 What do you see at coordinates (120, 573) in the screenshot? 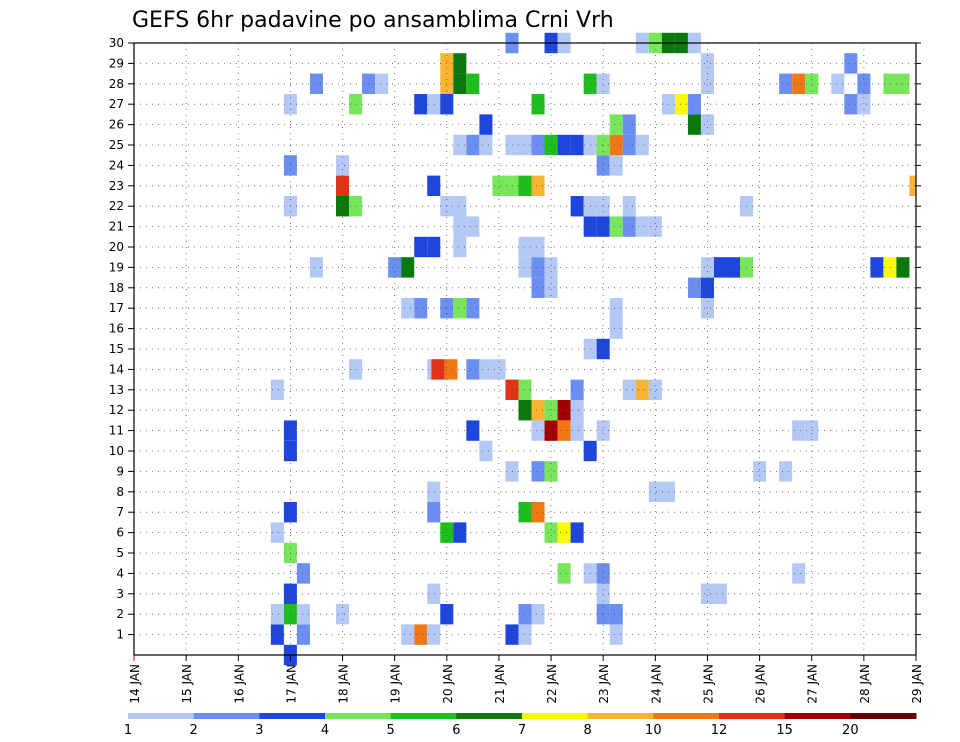
I see `y-tick-label: 4` at bounding box center [120, 573].